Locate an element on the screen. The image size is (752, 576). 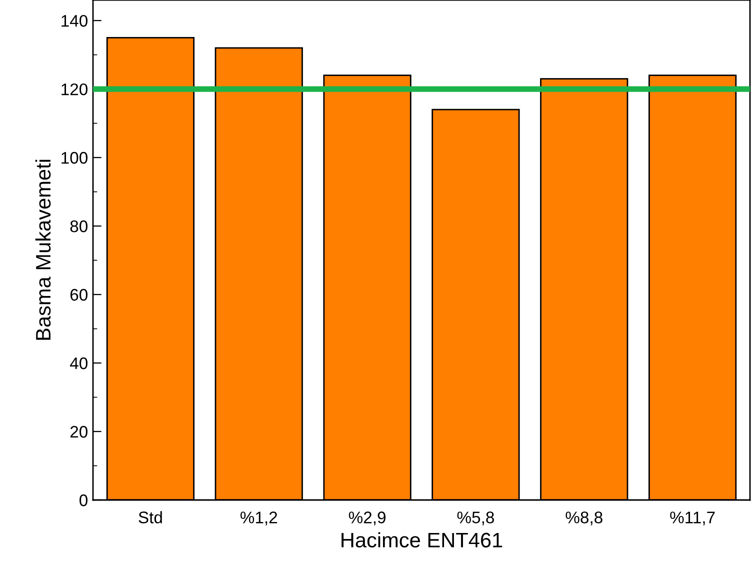
y-tick-label: 100 is located at coordinates (75, 158).